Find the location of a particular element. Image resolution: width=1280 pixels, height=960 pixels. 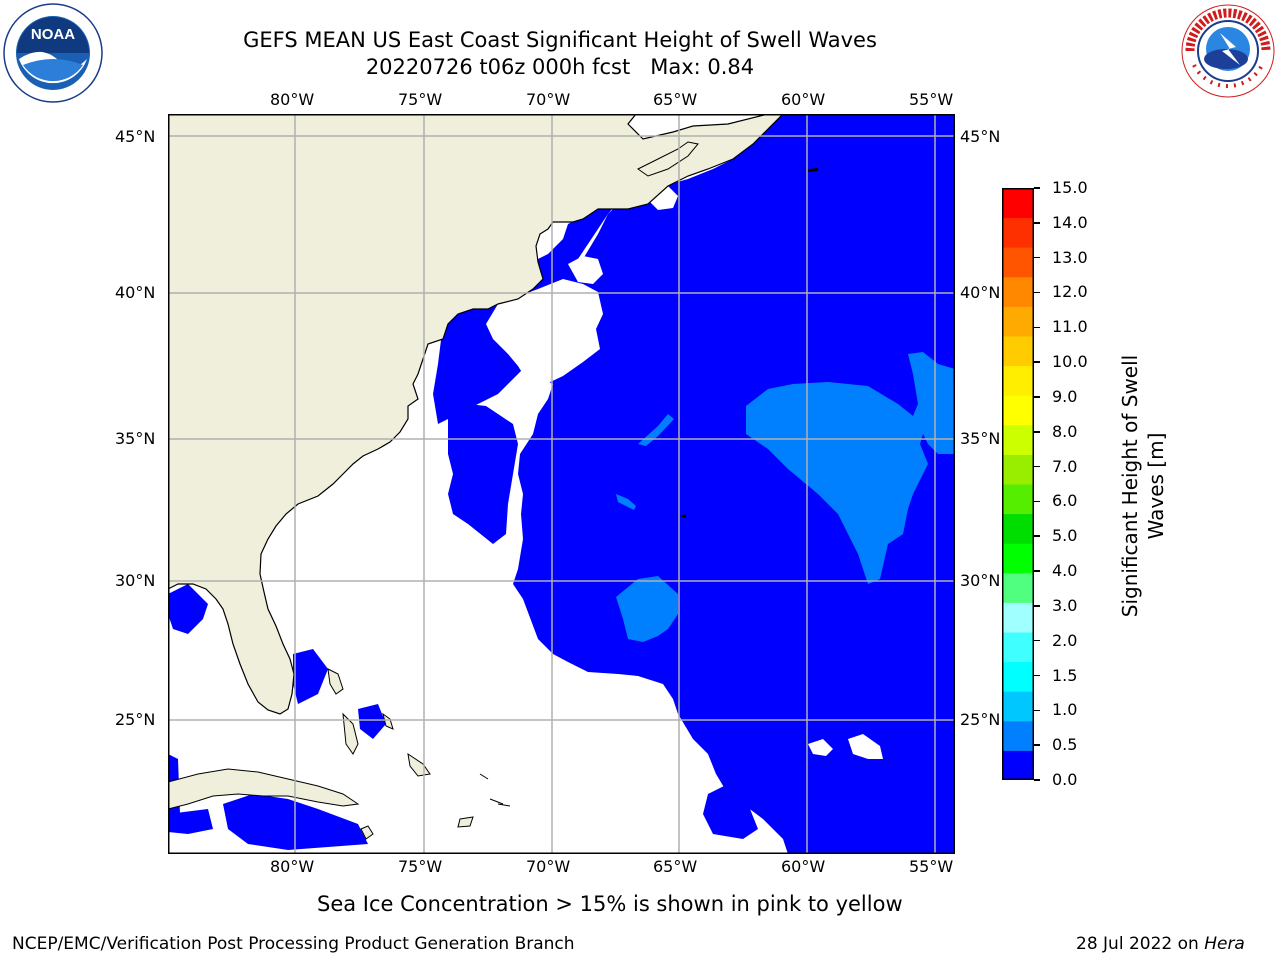

colorbar is located at coordinates (1018, 484).